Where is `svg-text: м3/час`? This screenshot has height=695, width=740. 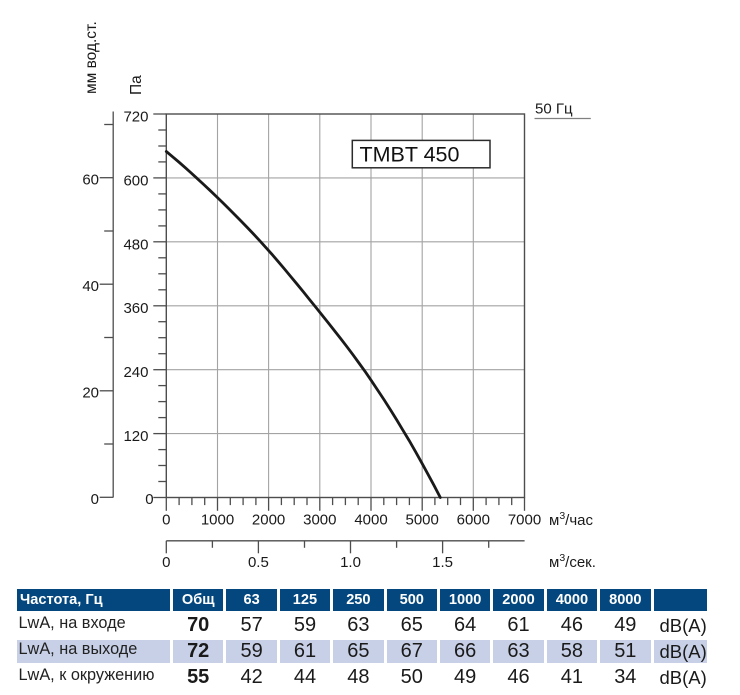 svg-text: м3/час is located at coordinates (571, 519).